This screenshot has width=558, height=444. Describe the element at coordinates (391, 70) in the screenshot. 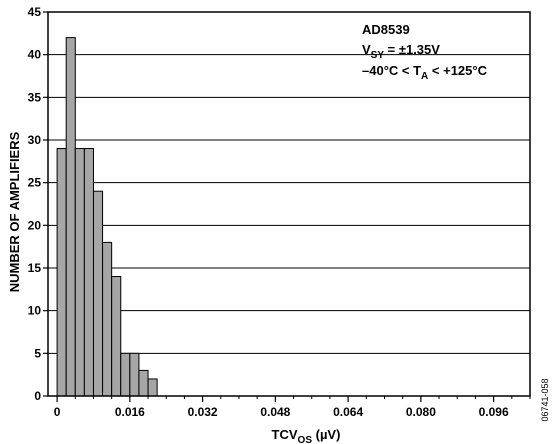

I see `annotation-temp-prefix: –40°C < T` at that location.